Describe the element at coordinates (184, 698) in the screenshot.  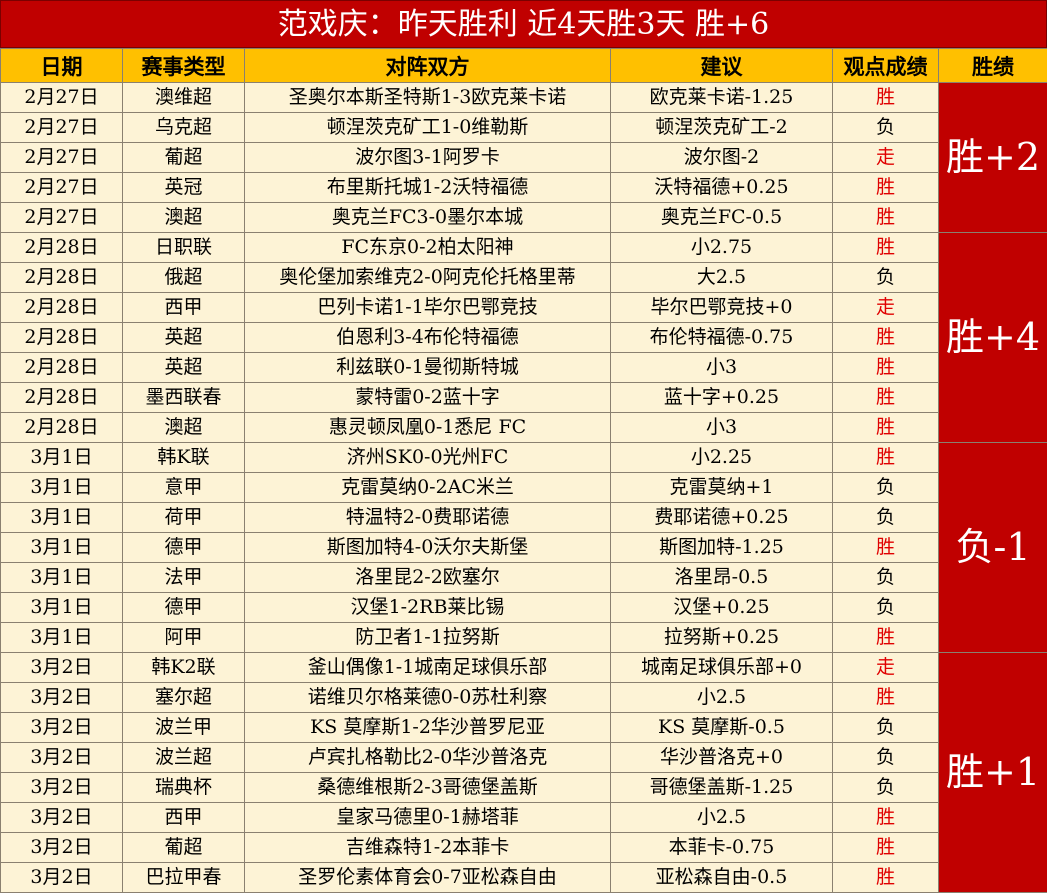
I see `league: 塞尔超` at that location.